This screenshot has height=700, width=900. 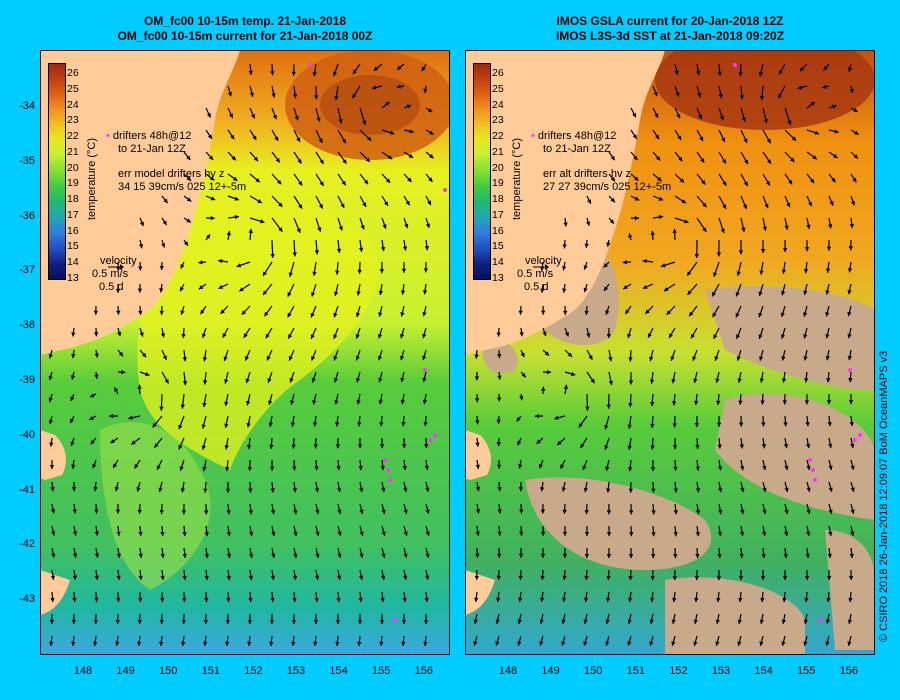 I want to click on right-velocity-legend: velocity 0.5 m/s 0.5 d, so click(x=539, y=274).